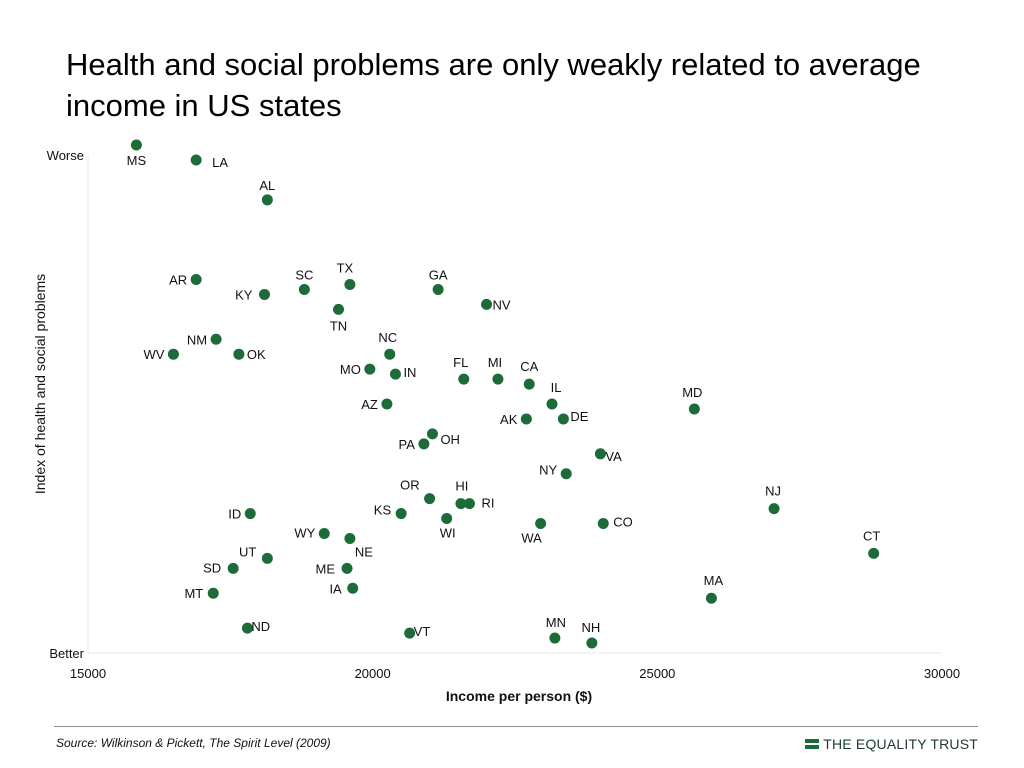  I want to click on data-point-in, so click(395, 374).